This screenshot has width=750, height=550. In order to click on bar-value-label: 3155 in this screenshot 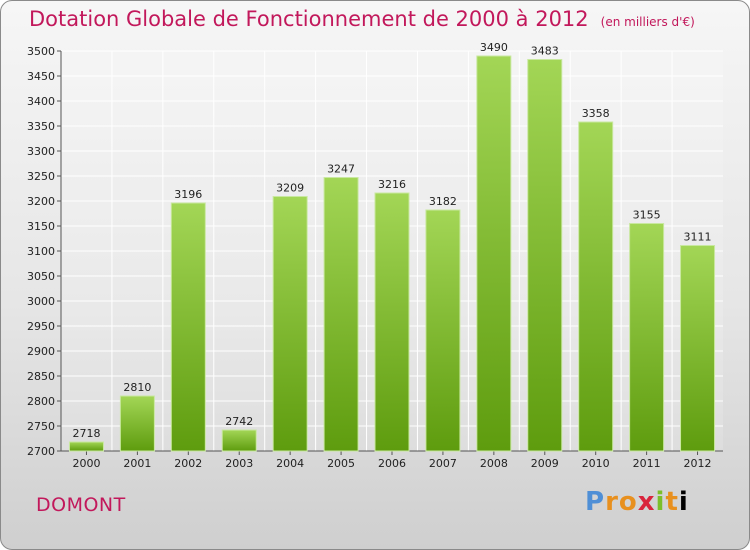, I will do `click(647, 215)`.